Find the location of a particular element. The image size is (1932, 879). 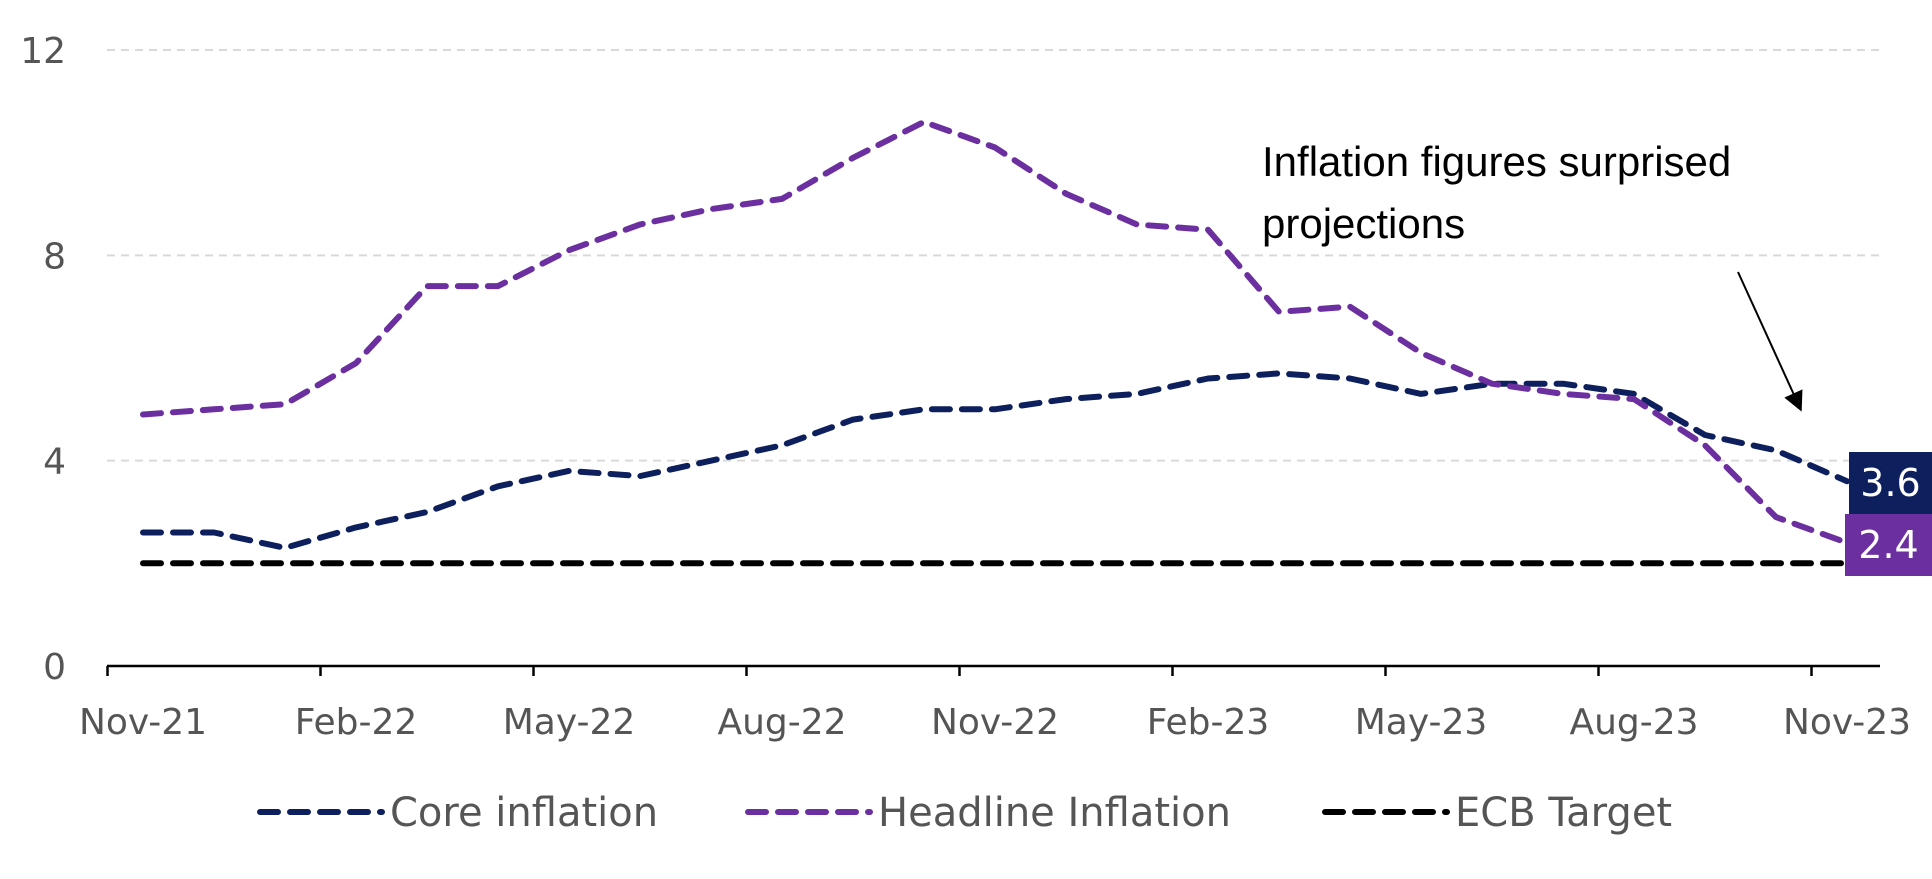

legend-item-core-inflation: Core inflation is located at coordinates (457, 813).